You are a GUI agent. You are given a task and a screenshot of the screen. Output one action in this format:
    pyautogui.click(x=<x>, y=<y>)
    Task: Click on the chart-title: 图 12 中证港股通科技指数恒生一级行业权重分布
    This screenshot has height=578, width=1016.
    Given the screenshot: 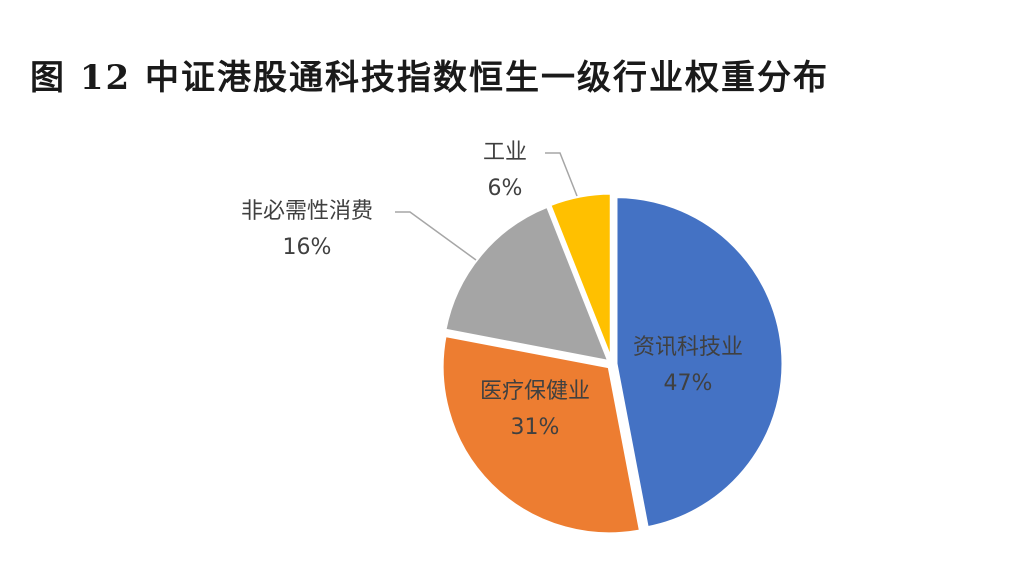 What is the action you would take?
    pyautogui.click(x=429, y=78)
    